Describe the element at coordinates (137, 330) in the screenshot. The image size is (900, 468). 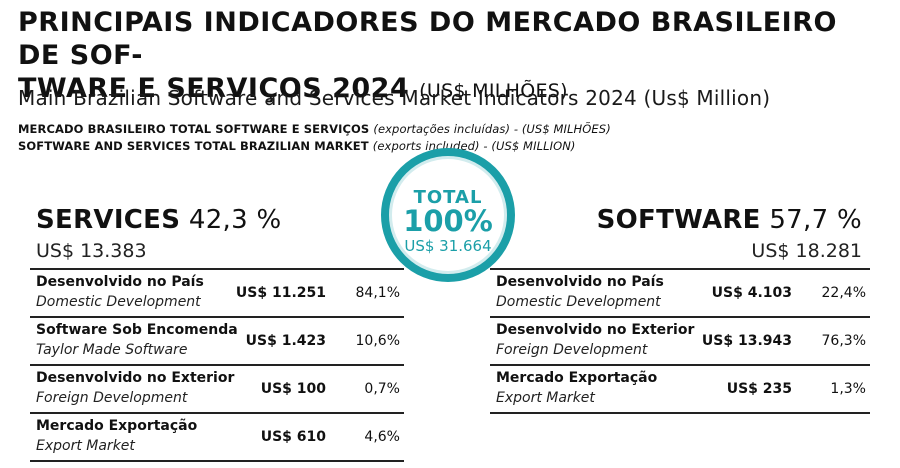
I see `row-label-pt: Software Sob Encomenda` at that location.